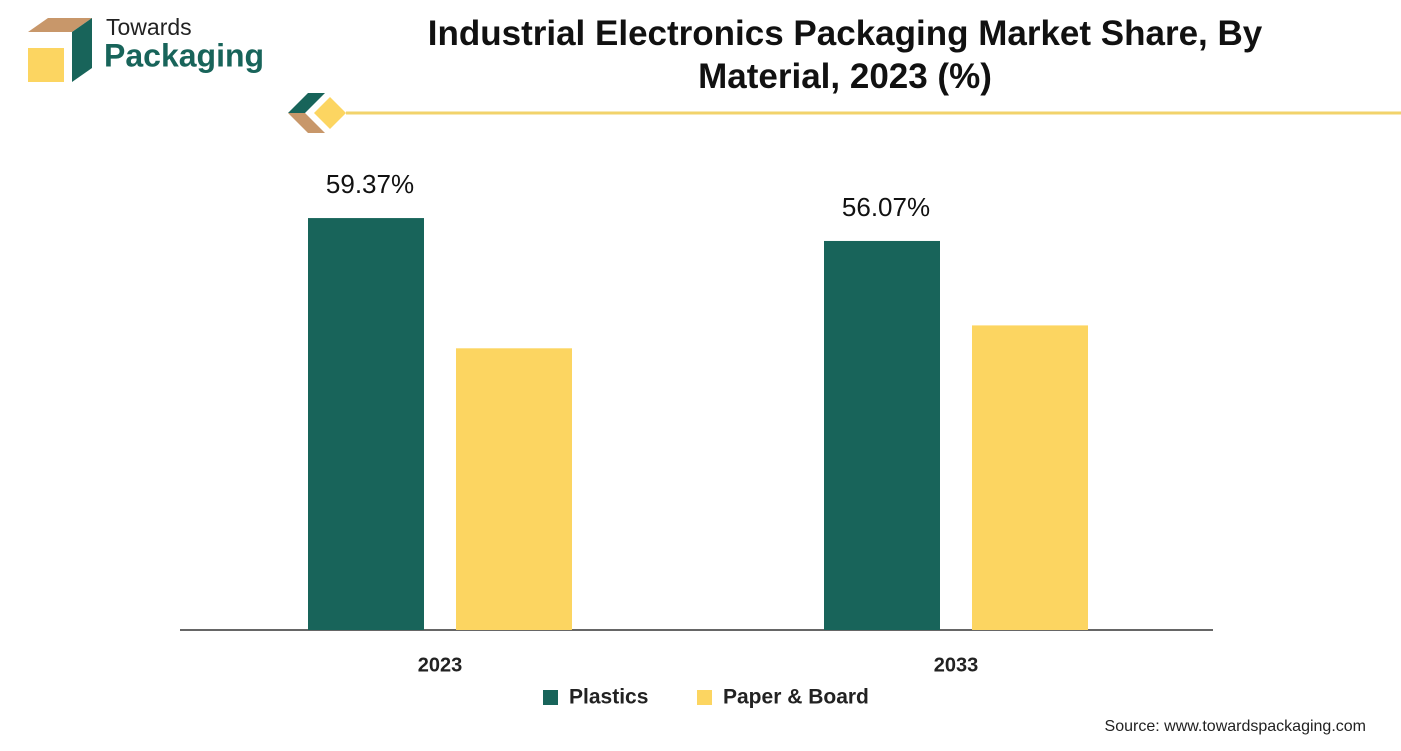 The height and width of the screenshot is (751, 1401). What do you see at coordinates (370, 184) in the screenshot?
I see `data-label: 59.37%` at bounding box center [370, 184].